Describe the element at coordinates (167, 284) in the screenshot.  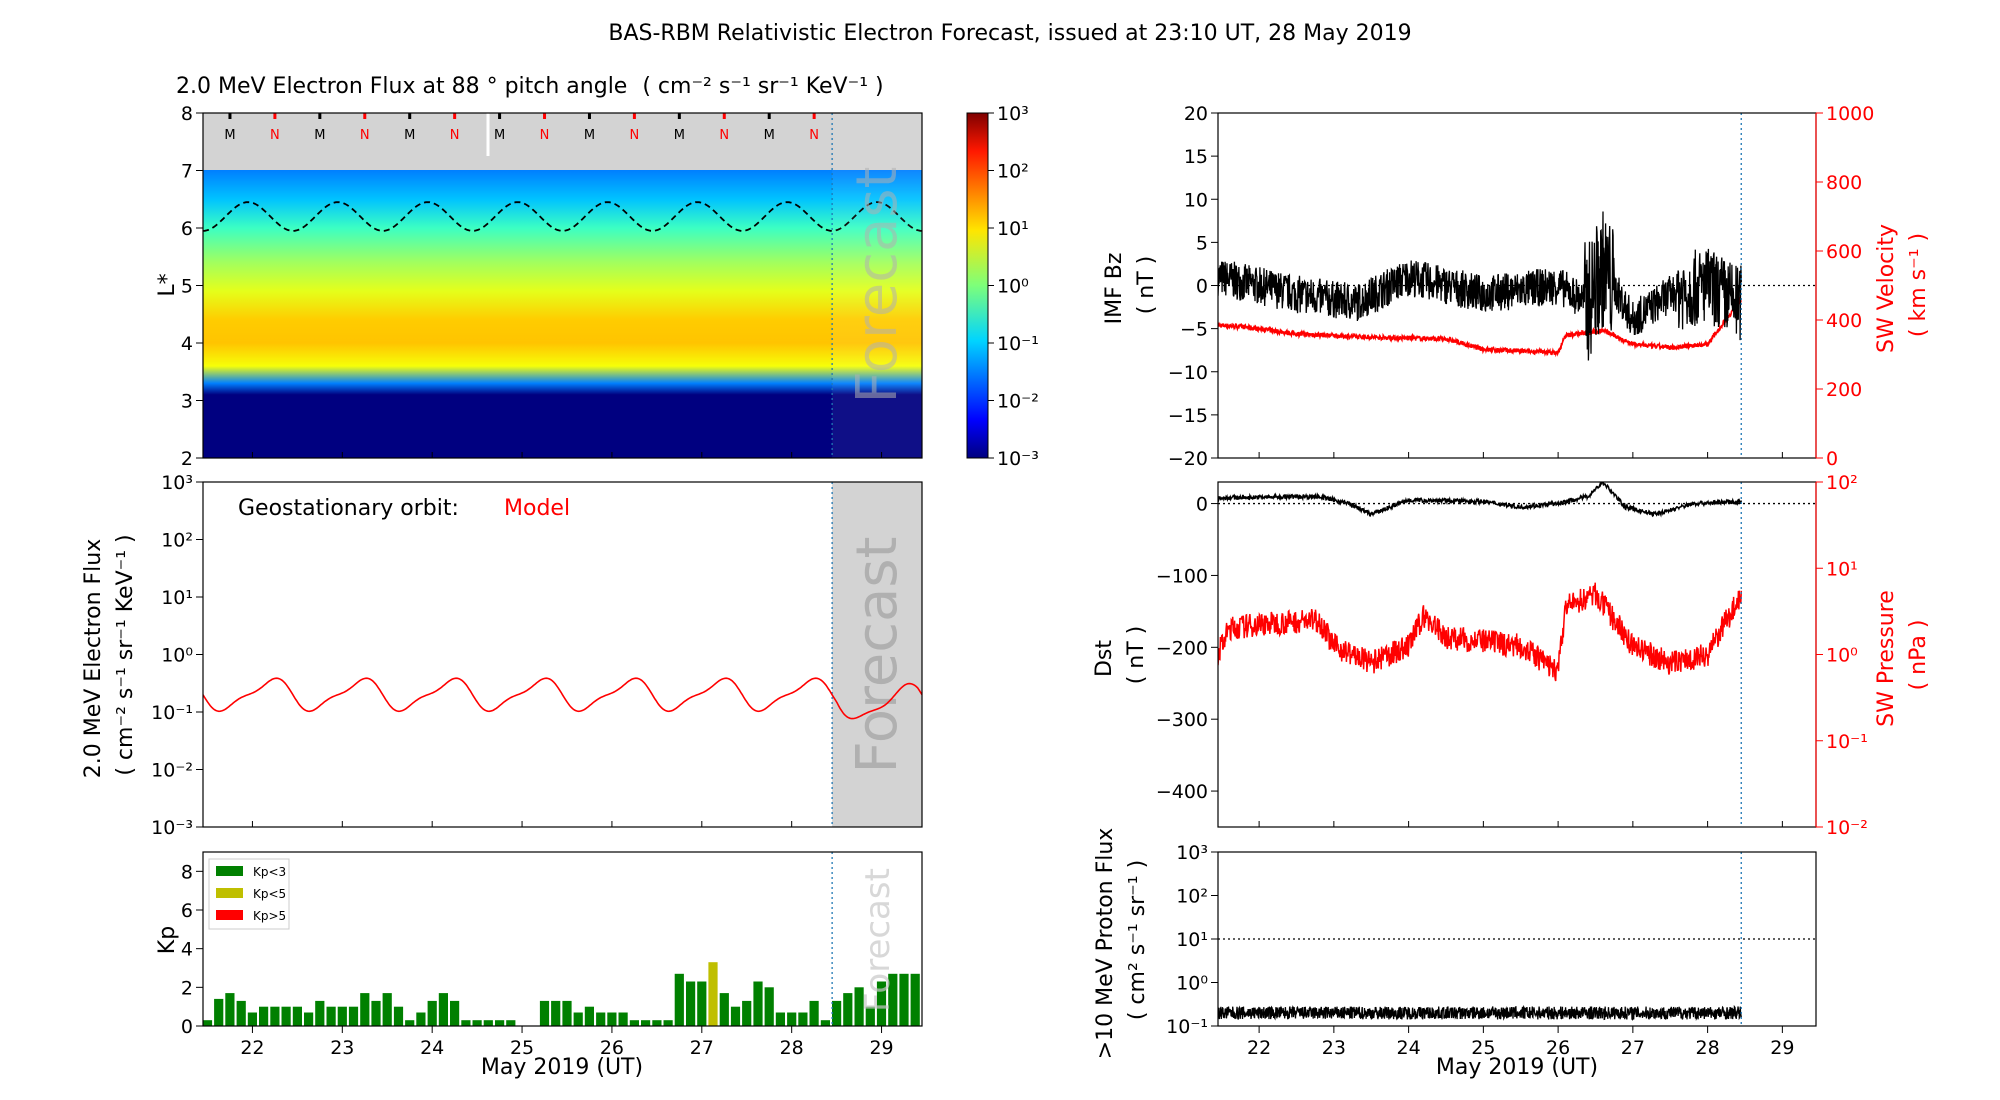
I see `heatmap-ylabel: L*` at that location.